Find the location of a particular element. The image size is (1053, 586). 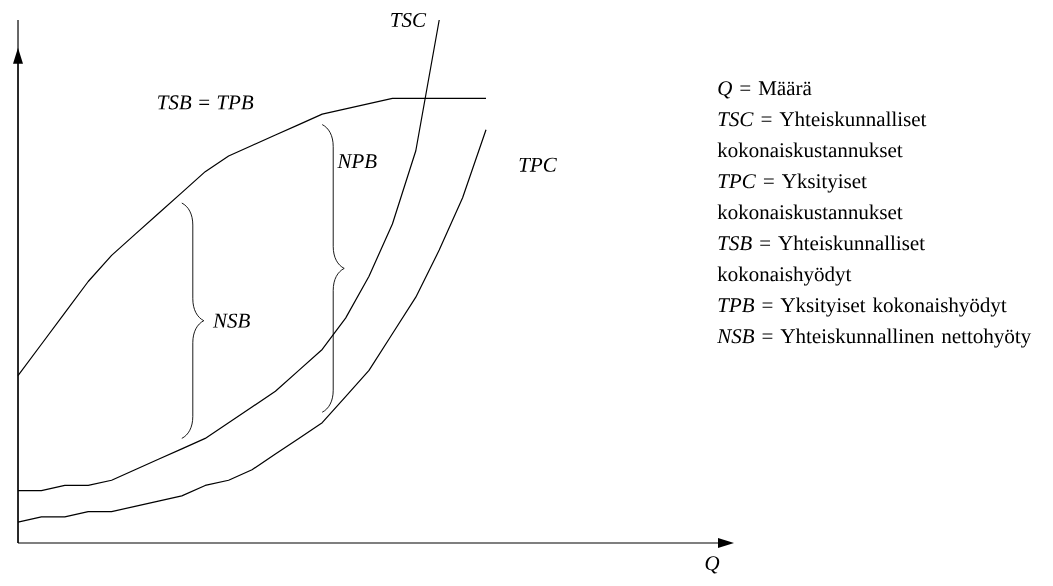

series-label: TSB = TPB is located at coordinates (206, 102).